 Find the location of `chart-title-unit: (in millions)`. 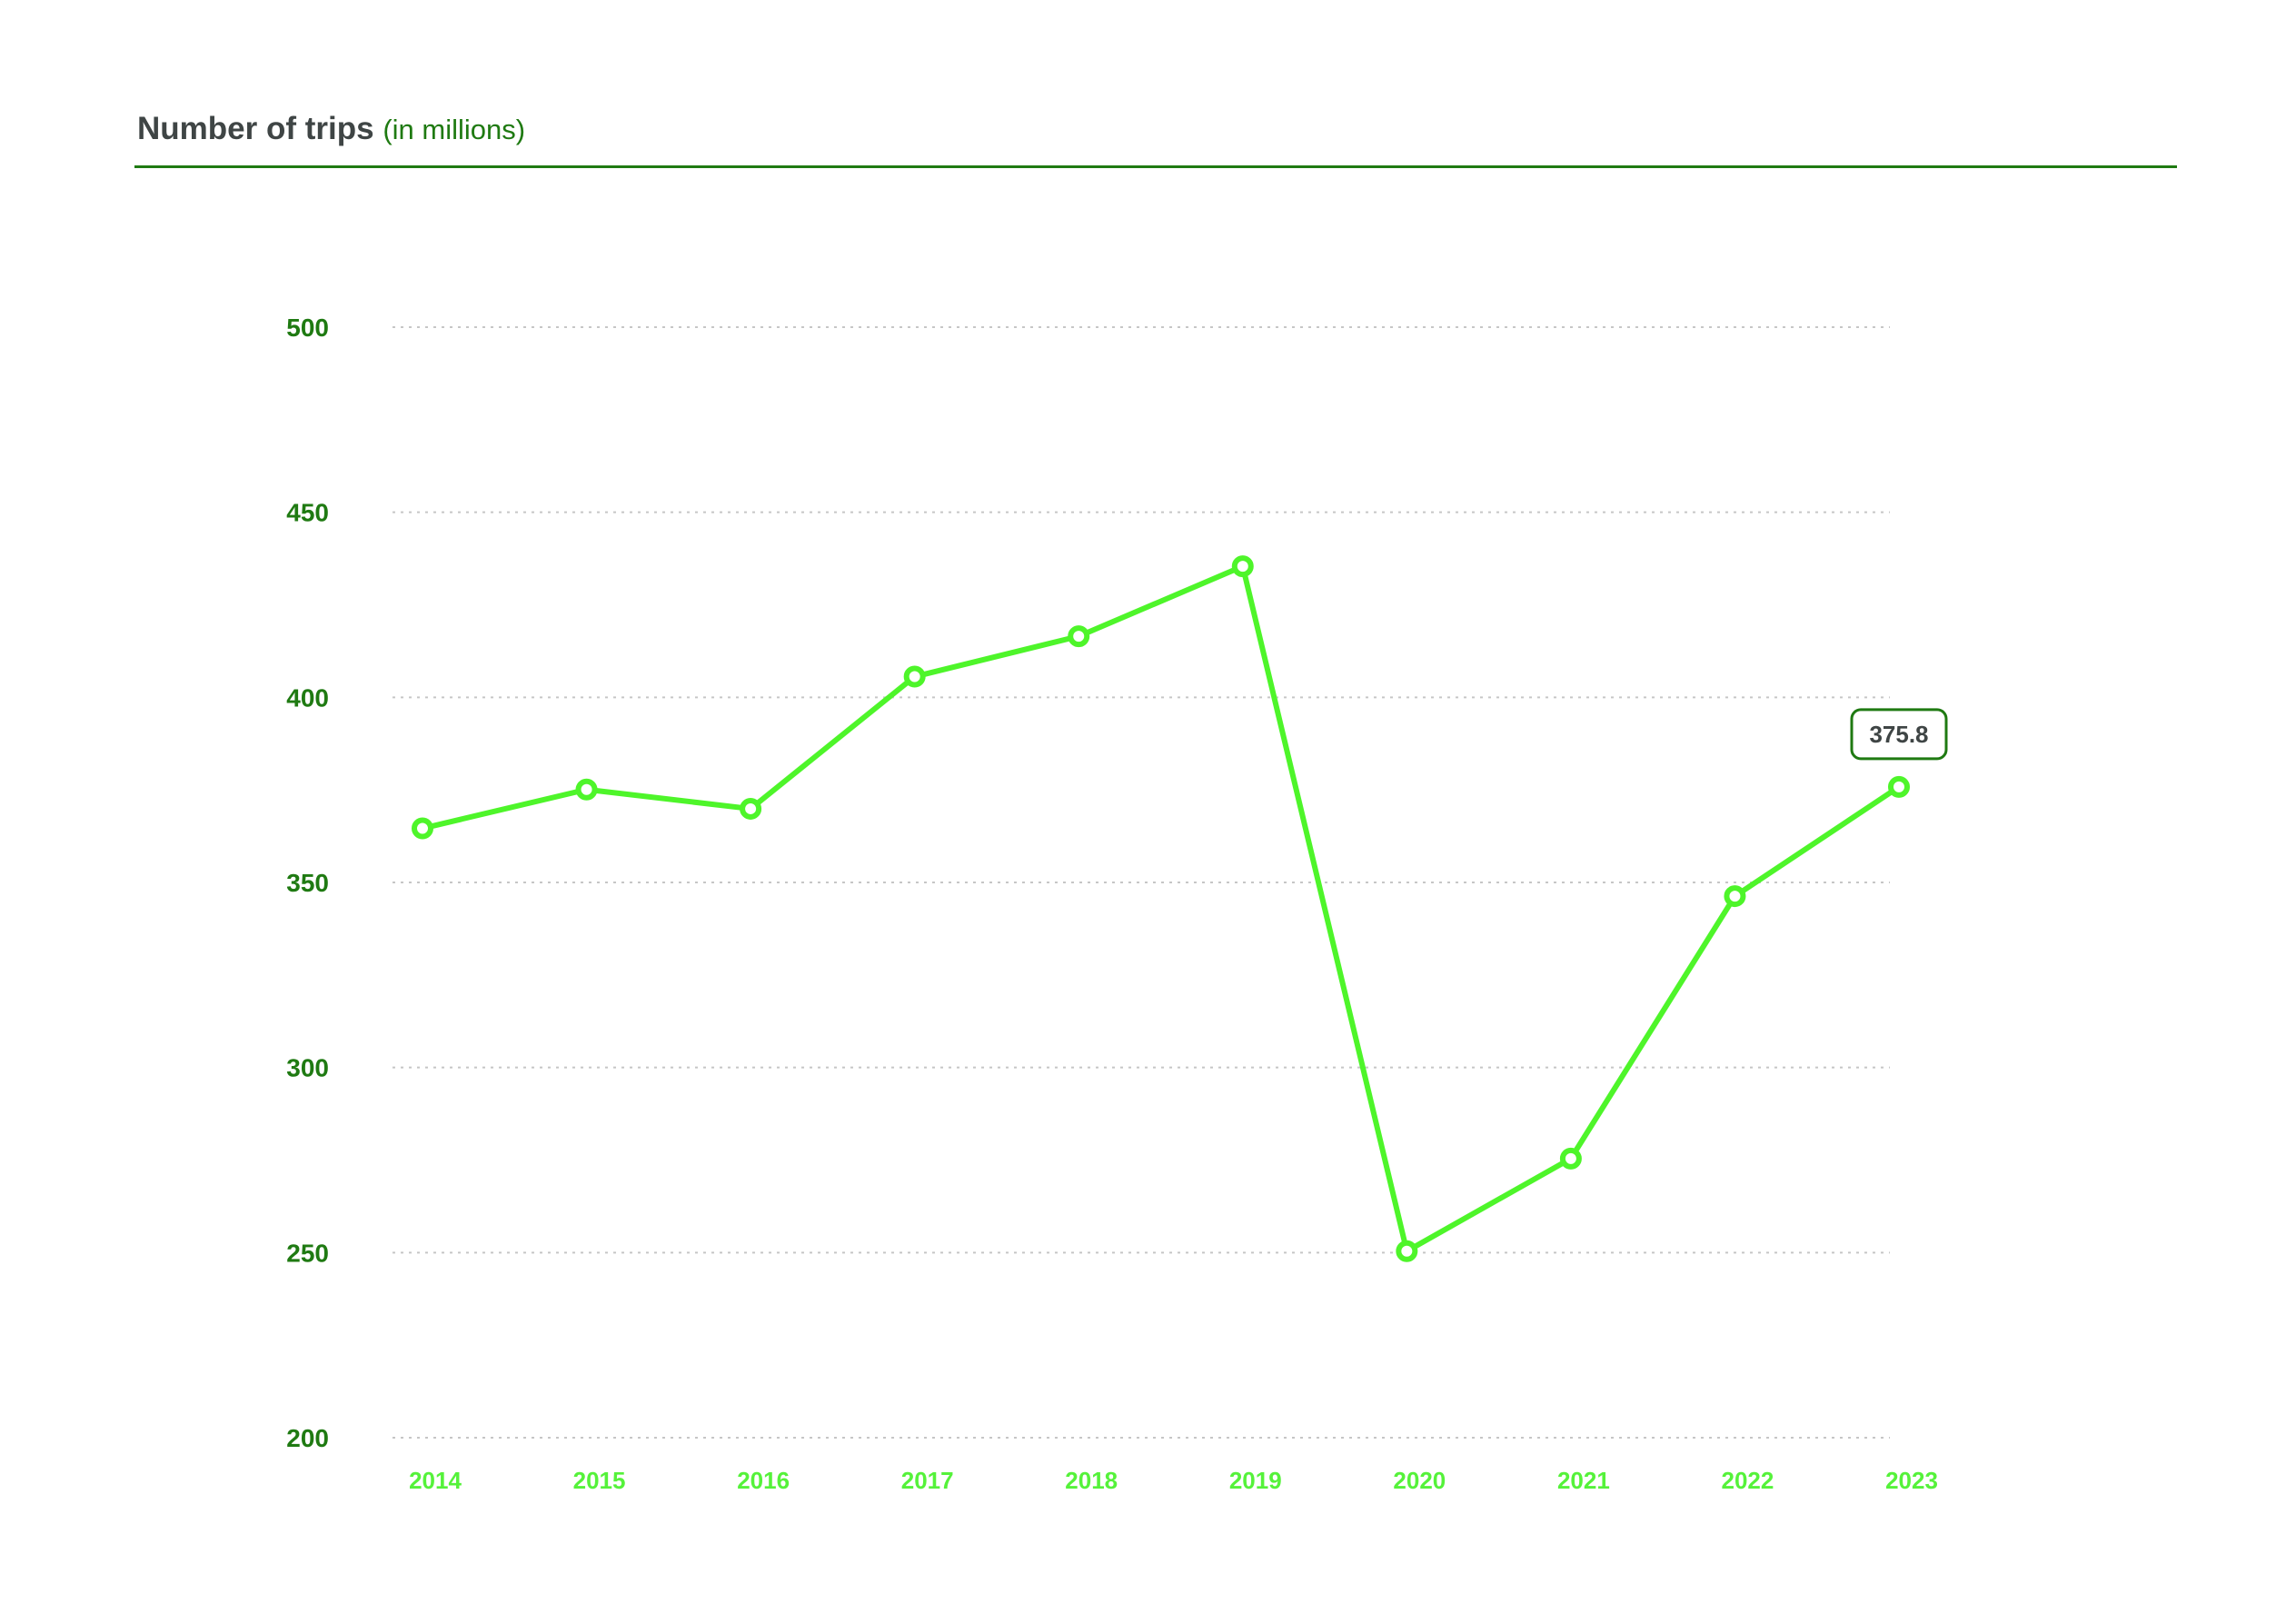

chart-title-unit: (in millions) is located at coordinates (454, 129).